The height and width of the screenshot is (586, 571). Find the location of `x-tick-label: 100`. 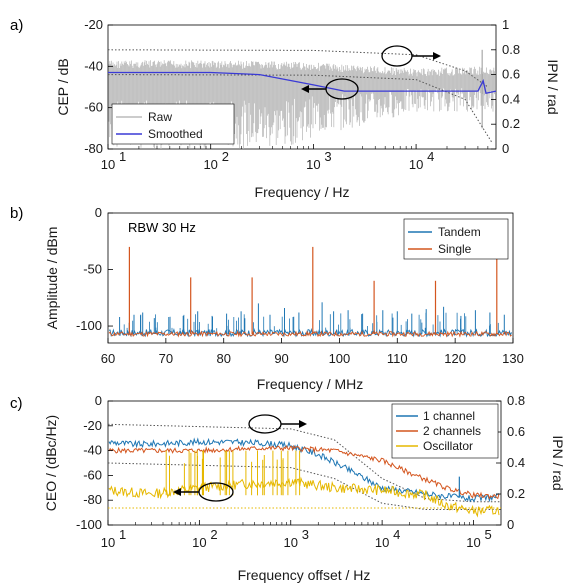

x-tick-label: 100 is located at coordinates (340, 358).